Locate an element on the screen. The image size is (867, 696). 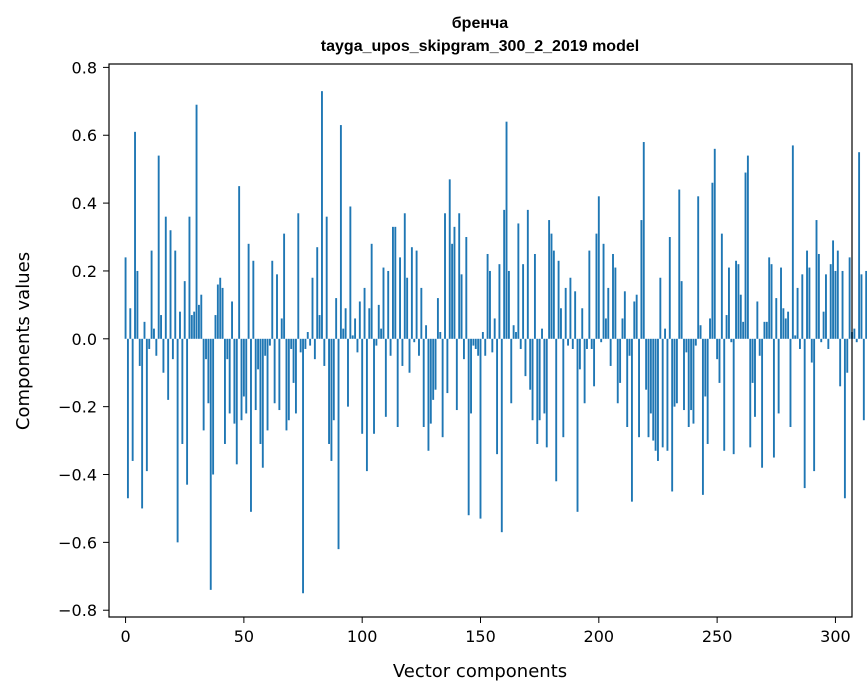
y-axis-ticks: −0.8 −0.6 −0.4 −0.2 0.0 0.2 0.4 0.6 0.8 is located at coordinates (83, 339).